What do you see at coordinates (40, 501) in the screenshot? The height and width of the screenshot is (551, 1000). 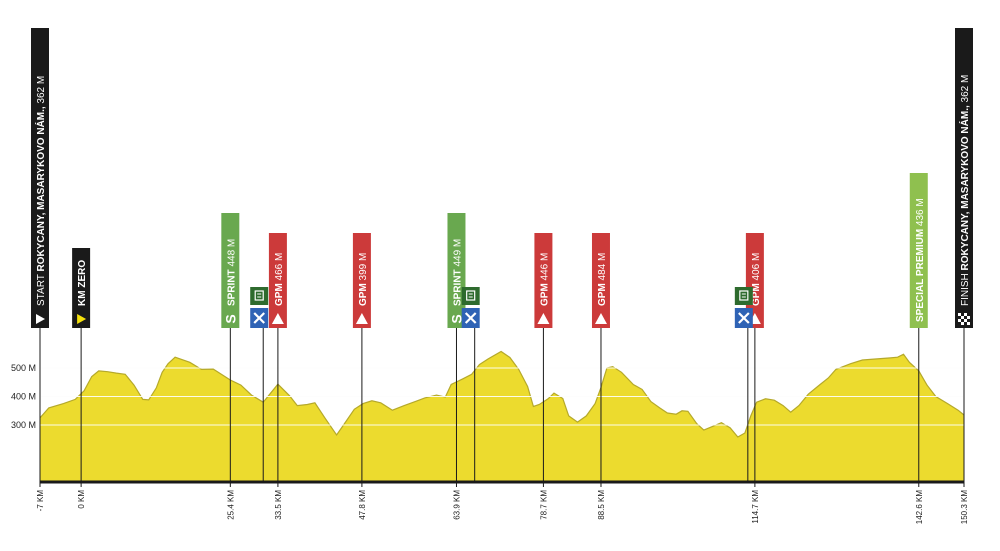 I see `x-tick-label: -7 KM` at bounding box center [40, 501].